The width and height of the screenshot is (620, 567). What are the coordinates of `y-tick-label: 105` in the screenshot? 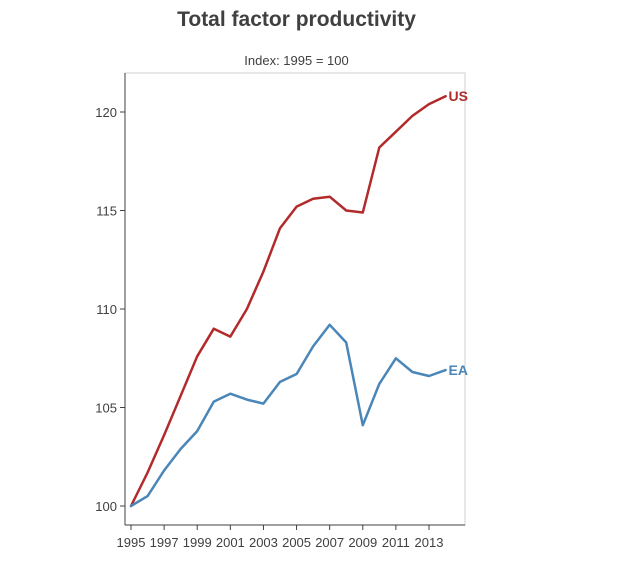 It's located at (106, 408).